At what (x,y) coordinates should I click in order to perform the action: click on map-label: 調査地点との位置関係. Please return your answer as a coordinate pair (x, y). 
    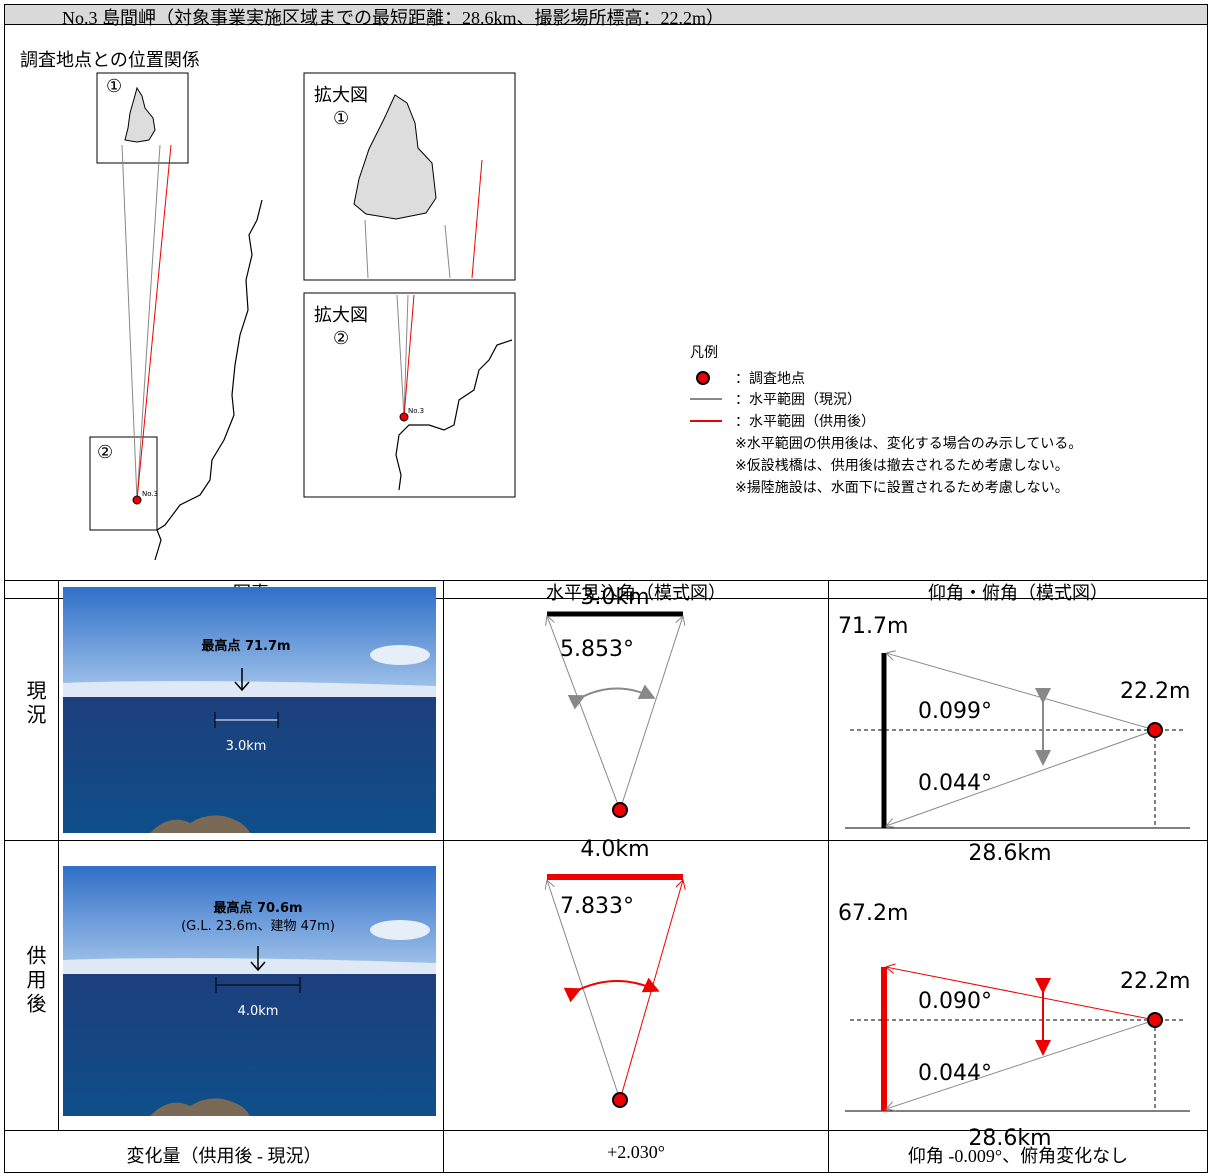
    Looking at the image, I should click on (110, 60).